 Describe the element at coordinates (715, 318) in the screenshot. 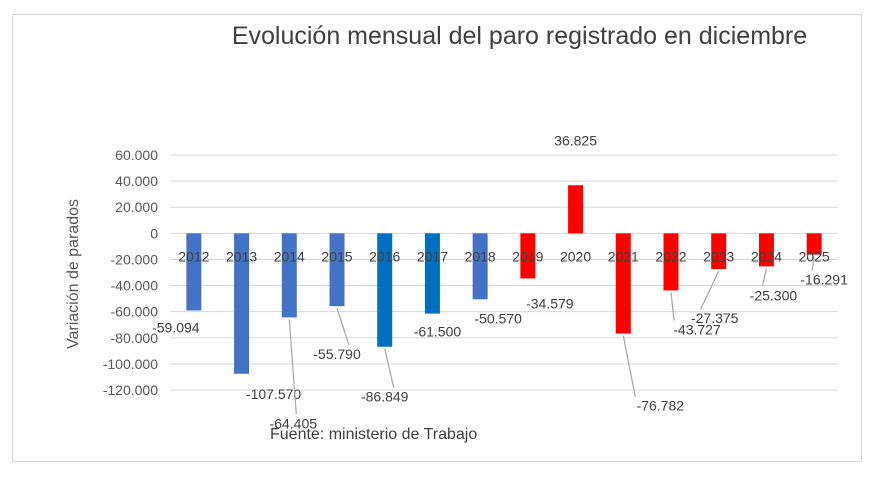

I see `data-label-2023: -27.375` at that location.